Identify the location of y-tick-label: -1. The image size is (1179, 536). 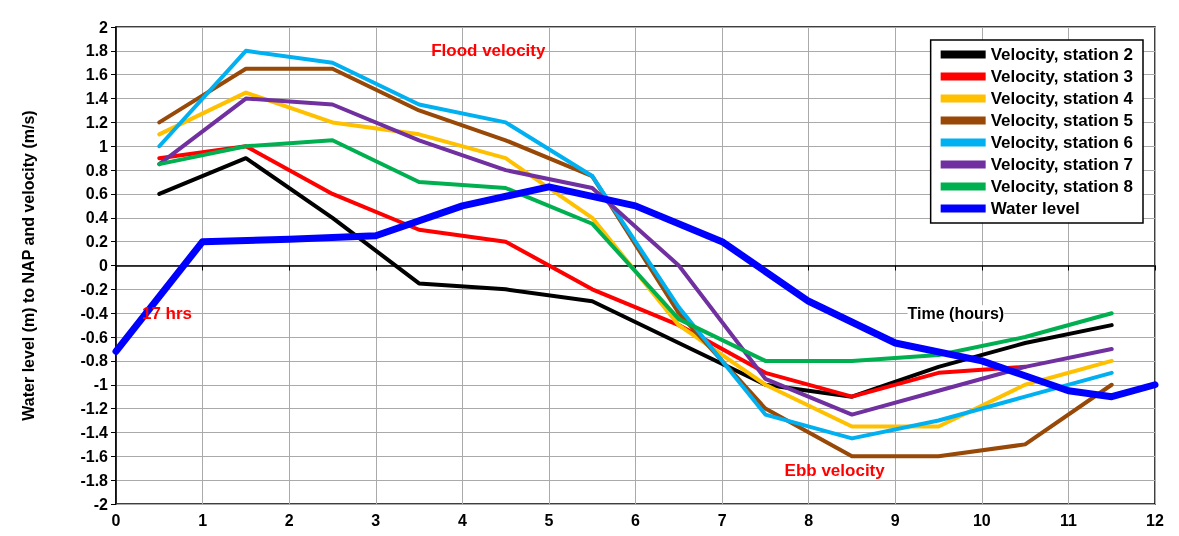
(101, 385).